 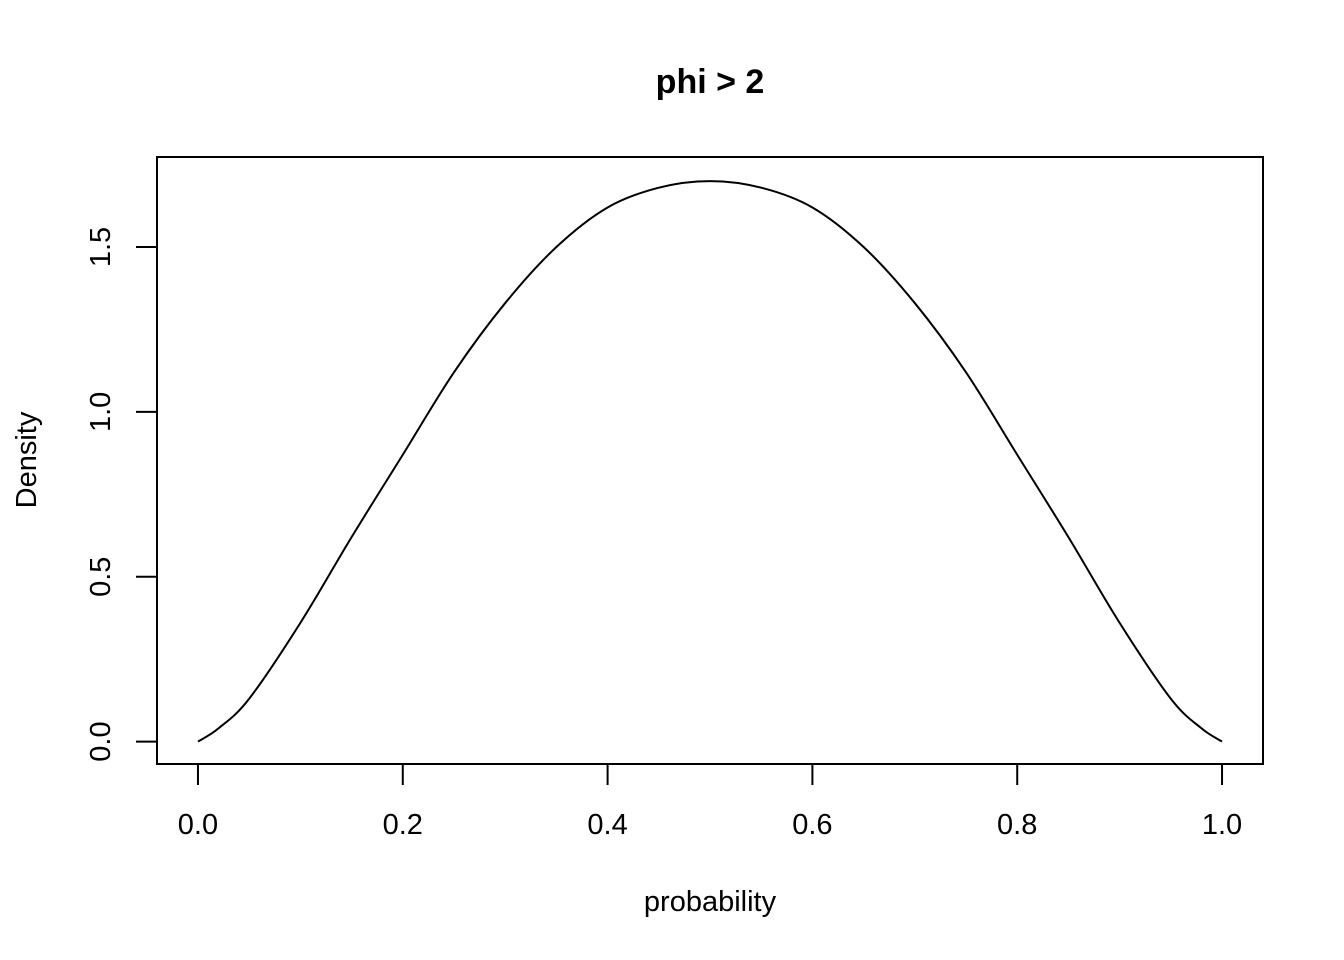 I want to click on x-tick-label: 0.6, so click(x=812, y=825).